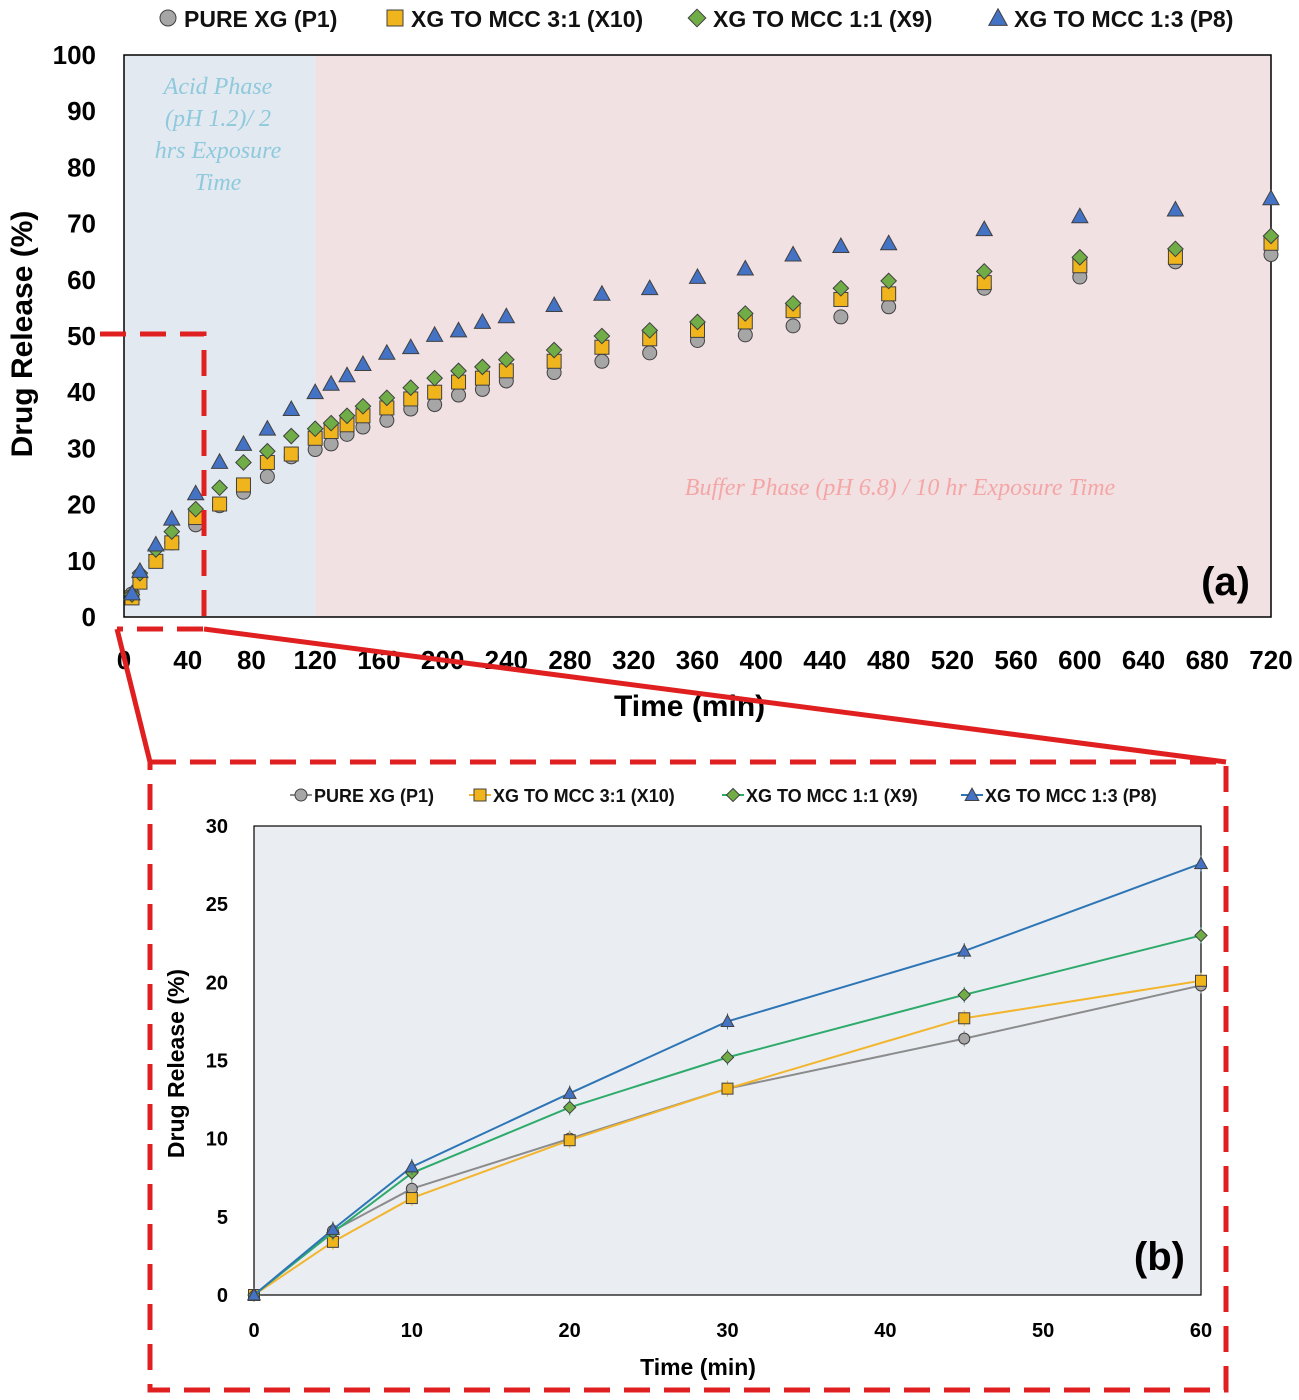 The image size is (1299, 1400). What do you see at coordinates (1201, 1331) in the screenshot?
I see `x-tick-label: 60` at bounding box center [1201, 1331].